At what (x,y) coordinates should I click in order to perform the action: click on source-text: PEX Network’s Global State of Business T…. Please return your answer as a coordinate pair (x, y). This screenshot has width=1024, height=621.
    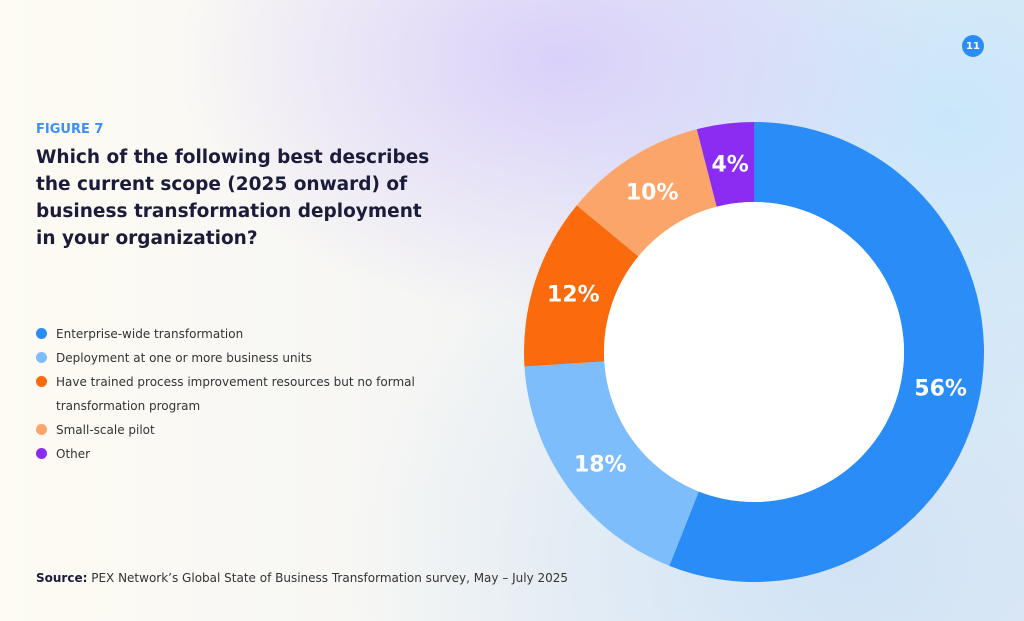
    Looking at the image, I should click on (328, 578).